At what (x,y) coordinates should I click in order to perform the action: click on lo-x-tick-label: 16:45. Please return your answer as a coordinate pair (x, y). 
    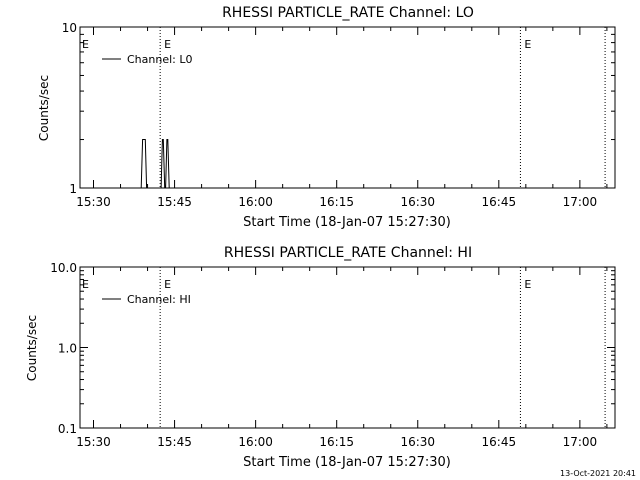
    Looking at the image, I should click on (499, 202).